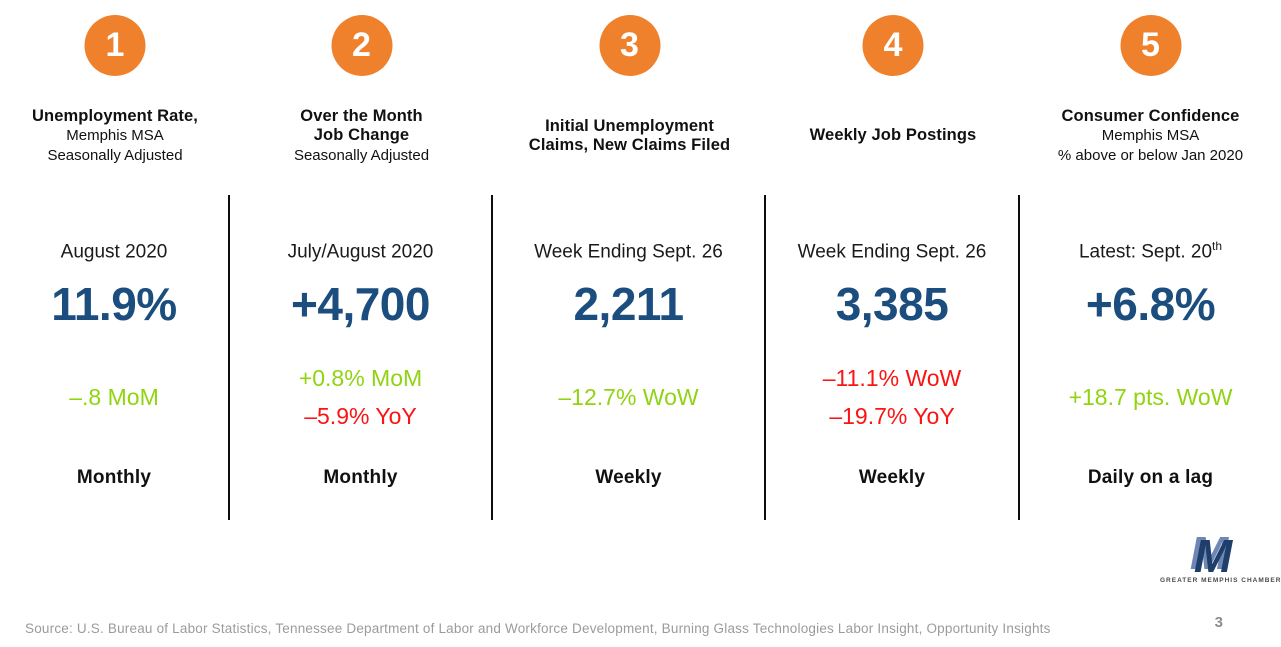  I want to click on period-label: August 2020, so click(114, 252).